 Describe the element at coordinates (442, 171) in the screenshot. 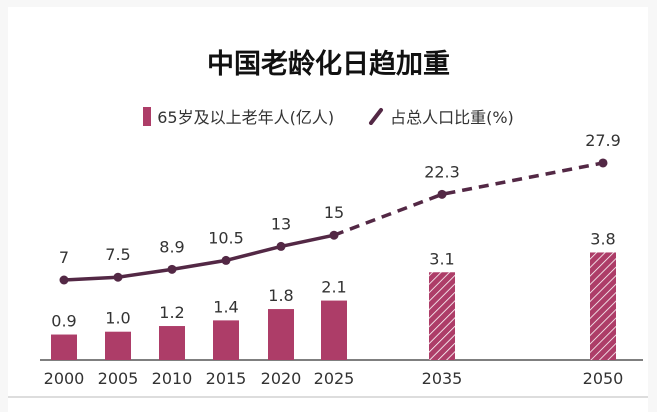

I see `line-value-label: 22.3` at that location.